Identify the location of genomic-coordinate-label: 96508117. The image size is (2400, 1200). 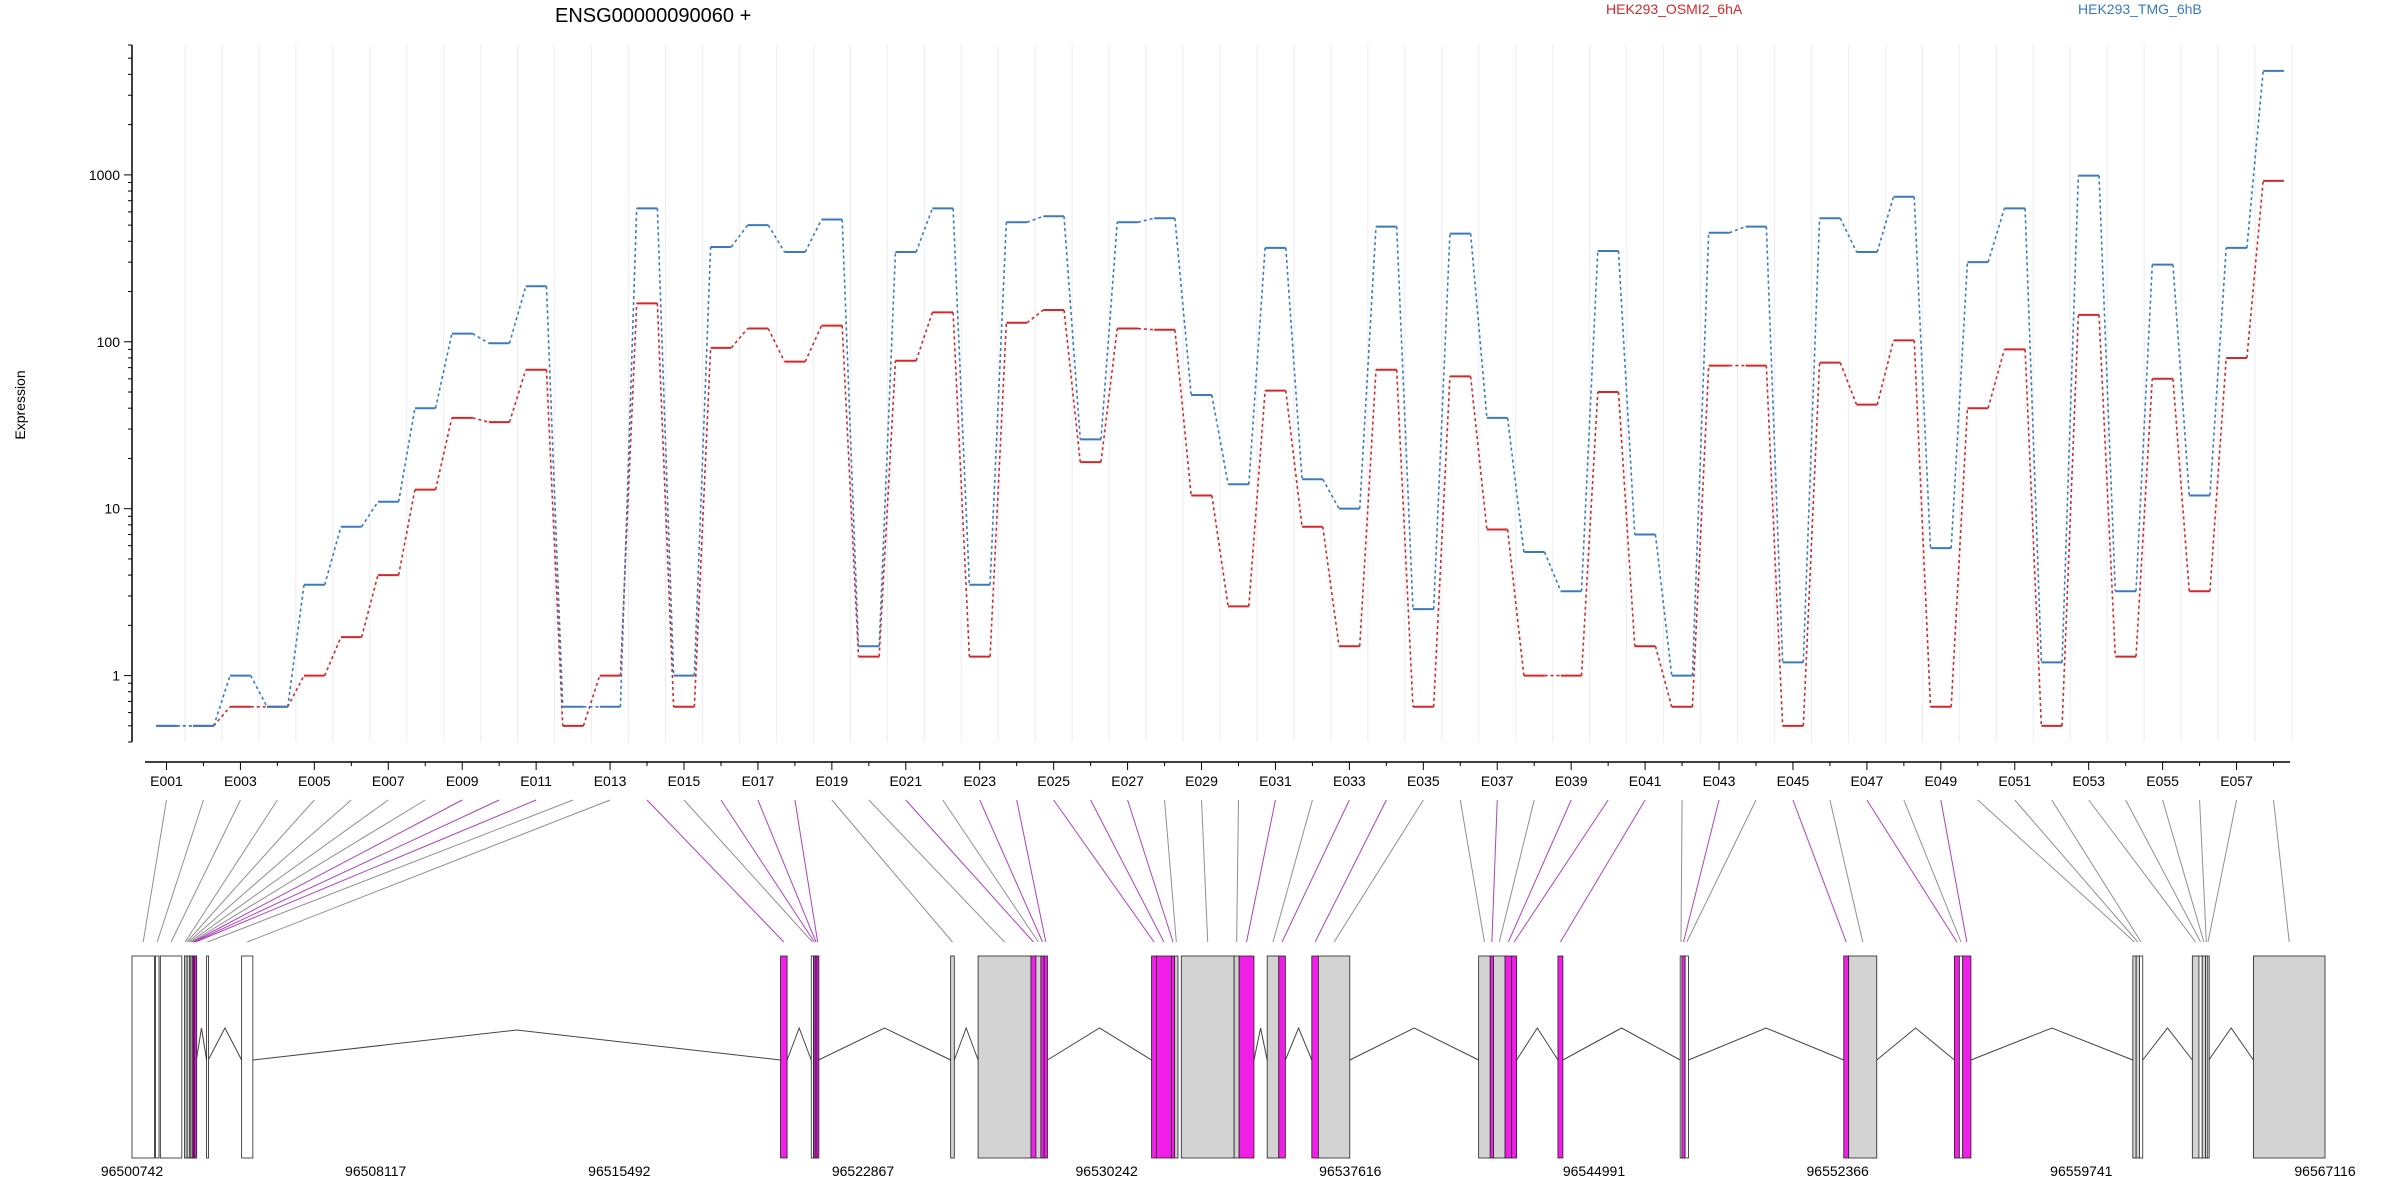
(375, 1171).